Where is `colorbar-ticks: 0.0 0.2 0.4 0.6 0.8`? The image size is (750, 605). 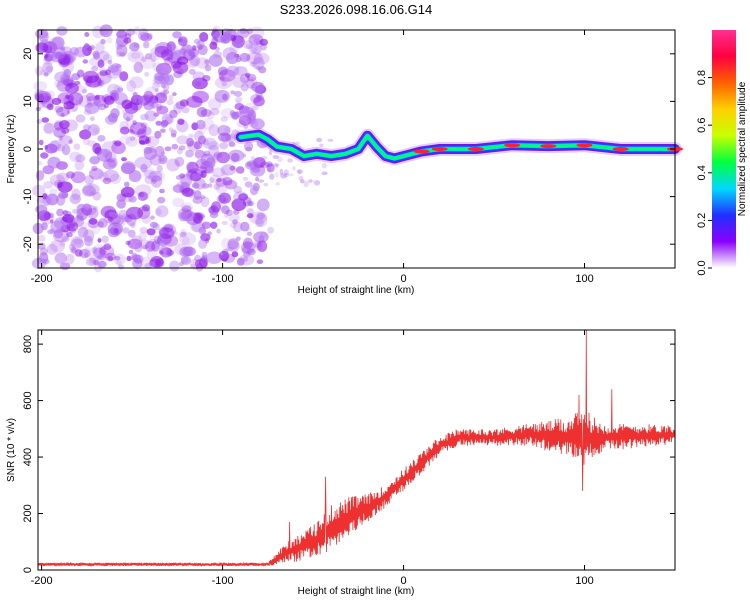
colorbar-ticks: 0.0 0.2 0.4 0.6 0.8 is located at coordinates (704, 173).